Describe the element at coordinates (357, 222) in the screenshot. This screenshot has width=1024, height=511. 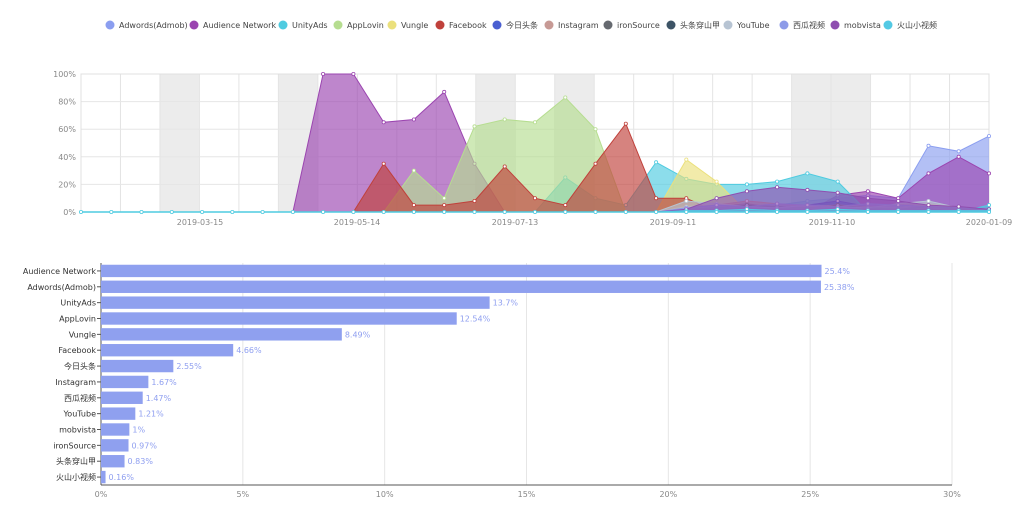
I see `x-tick-label: 2019-05-14` at that location.